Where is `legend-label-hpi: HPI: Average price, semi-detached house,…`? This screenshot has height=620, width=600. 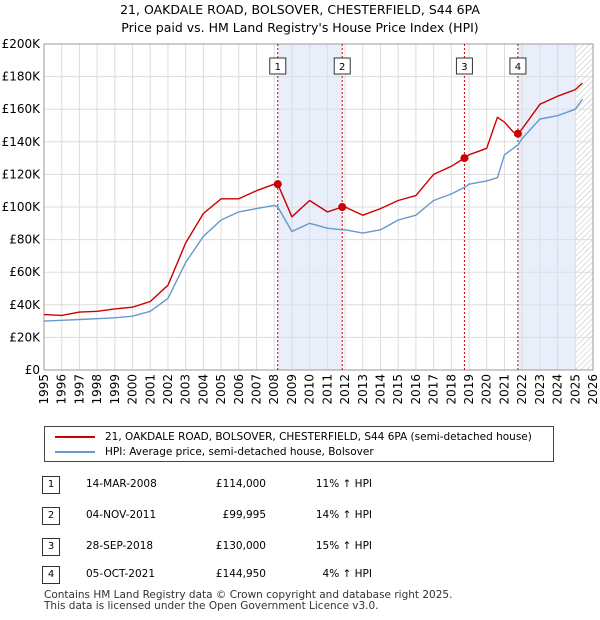
legend-label-hpi: HPI: Average price, semi-detached house,… is located at coordinates (239, 452).